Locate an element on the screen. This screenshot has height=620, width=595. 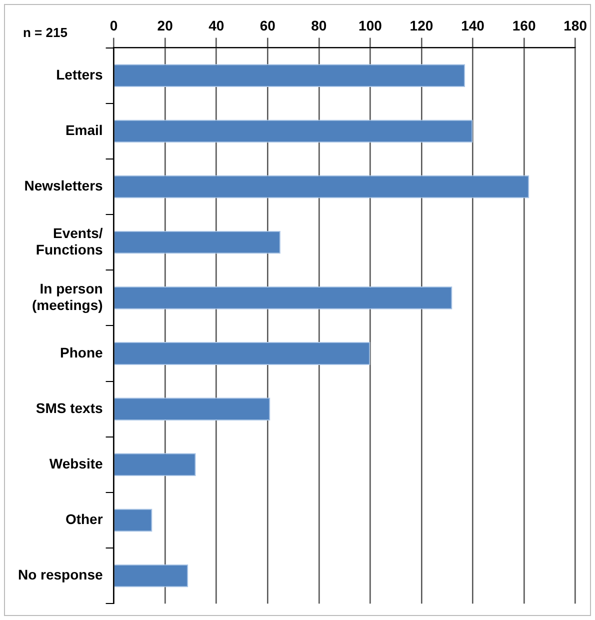
text: n = 215 is located at coordinates (45, 32).